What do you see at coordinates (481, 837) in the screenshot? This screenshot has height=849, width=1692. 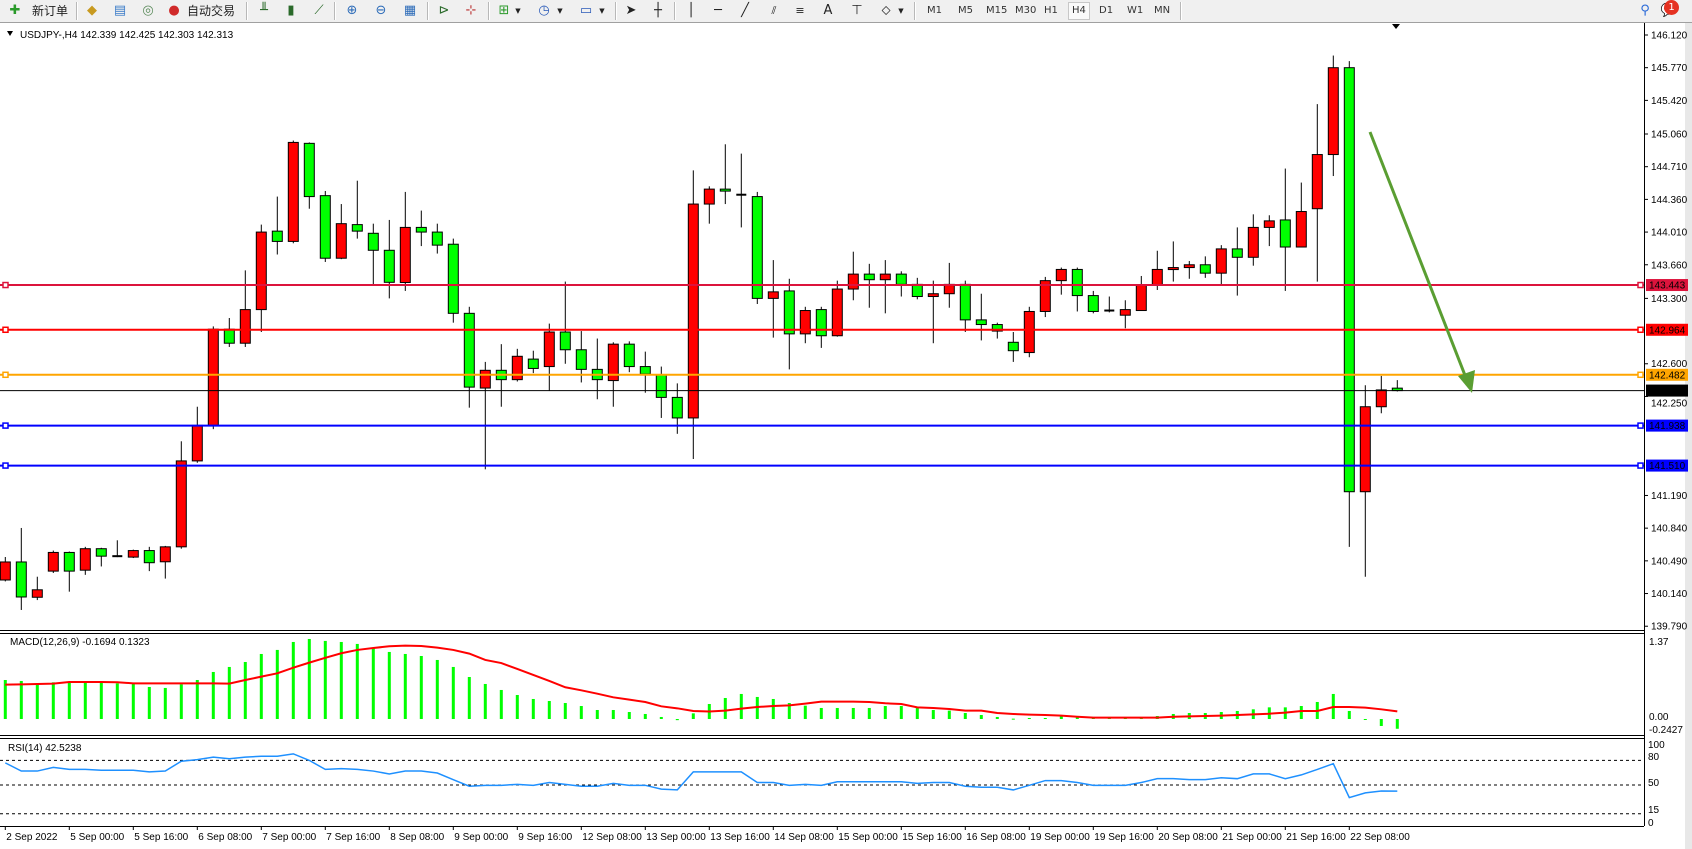 I see `time-tick-label: 9 Sep 00:00` at bounding box center [481, 837].